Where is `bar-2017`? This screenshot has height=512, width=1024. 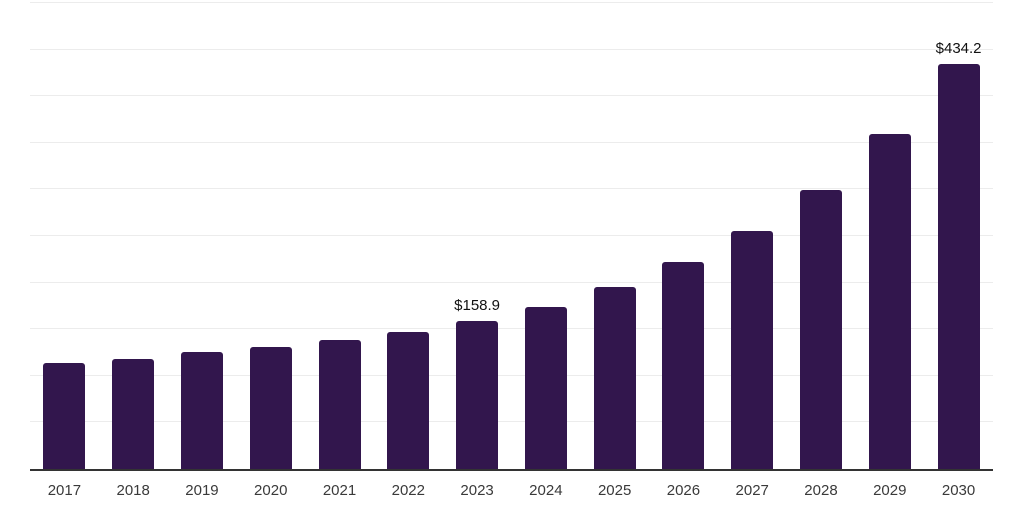
bar-2017 is located at coordinates (64, 416).